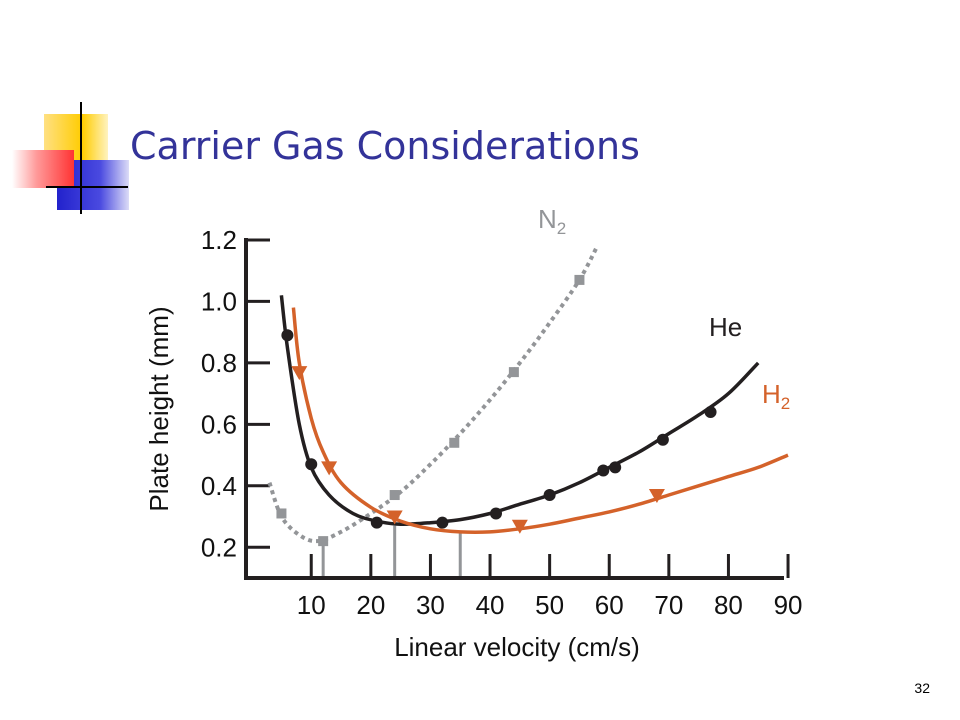 This screenshot has height=720, width=960. I want to click on x-tick-label: 90, so click(788, 605).